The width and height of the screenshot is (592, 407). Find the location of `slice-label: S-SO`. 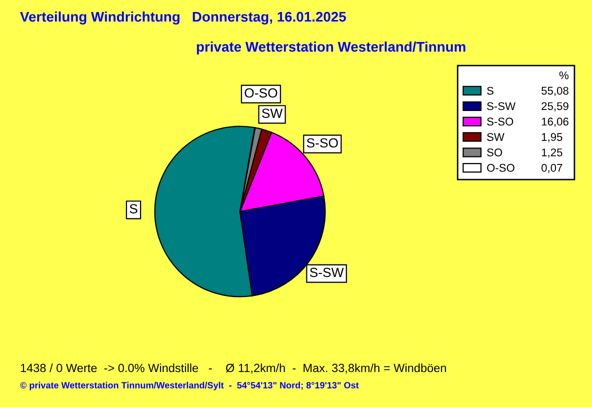

slice-label: S-SO is located at coordinates (322, 143).